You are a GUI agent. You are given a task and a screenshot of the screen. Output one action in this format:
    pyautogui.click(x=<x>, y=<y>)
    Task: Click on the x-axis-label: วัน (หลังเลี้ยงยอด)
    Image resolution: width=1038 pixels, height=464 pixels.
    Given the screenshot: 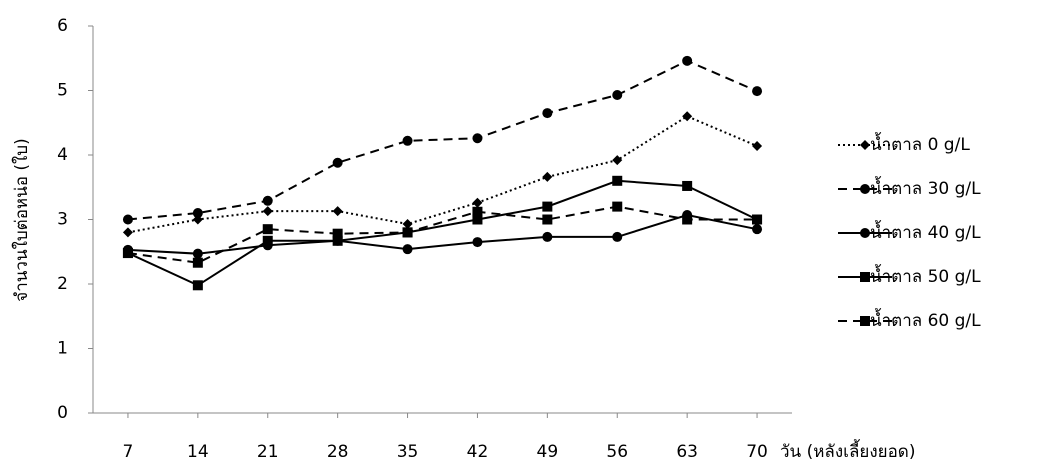 What is the action you would take?
    pyautogui.click(x=847, y=450)
    